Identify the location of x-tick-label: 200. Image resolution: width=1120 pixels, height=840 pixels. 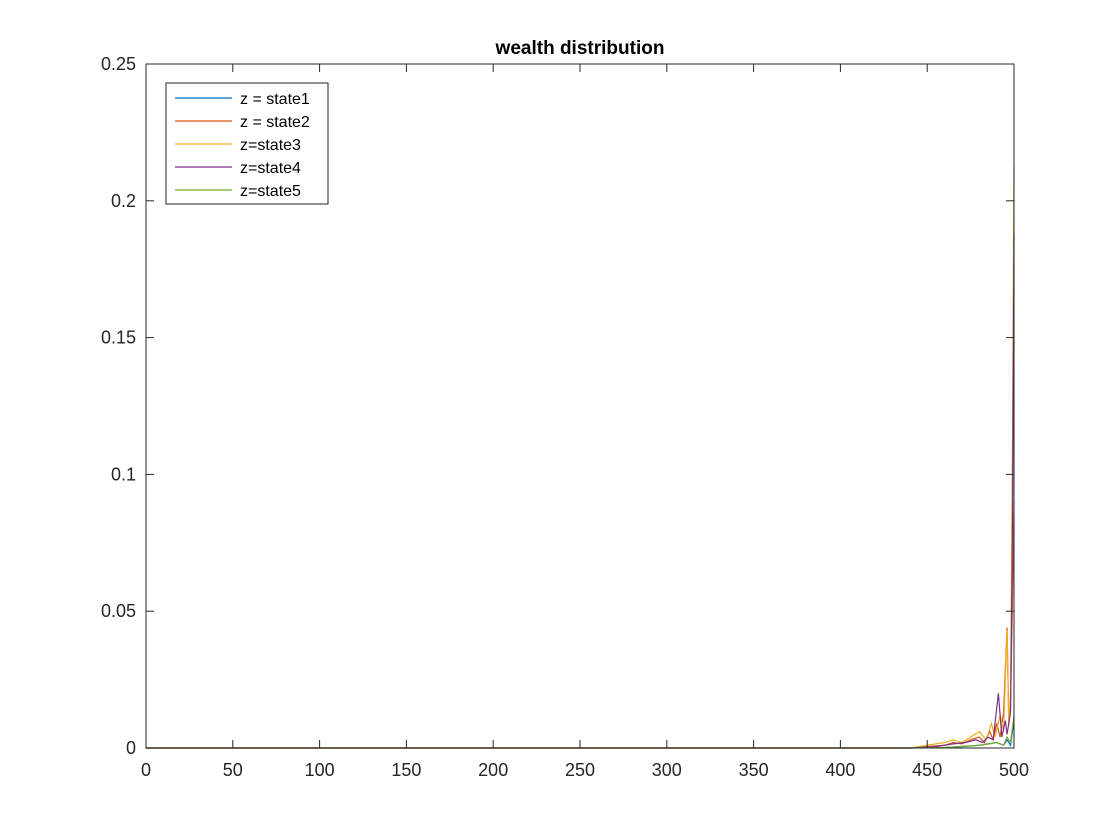
(493, 770).